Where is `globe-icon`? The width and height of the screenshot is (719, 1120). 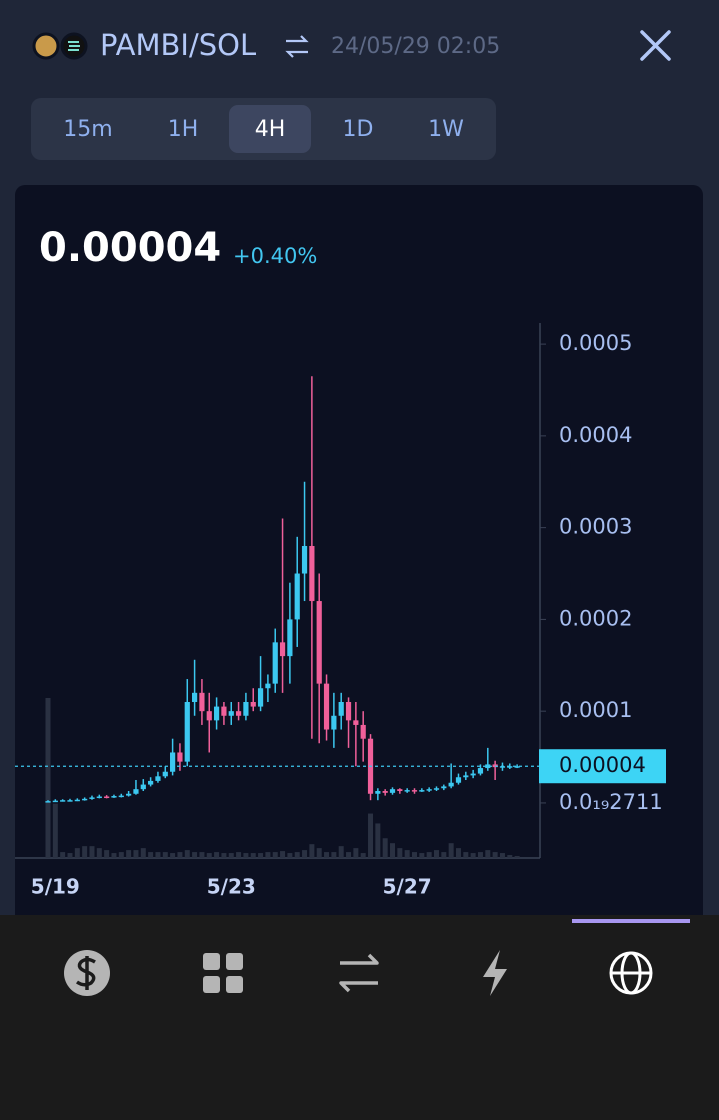
globe-icon is located at coordinates (631, 973).